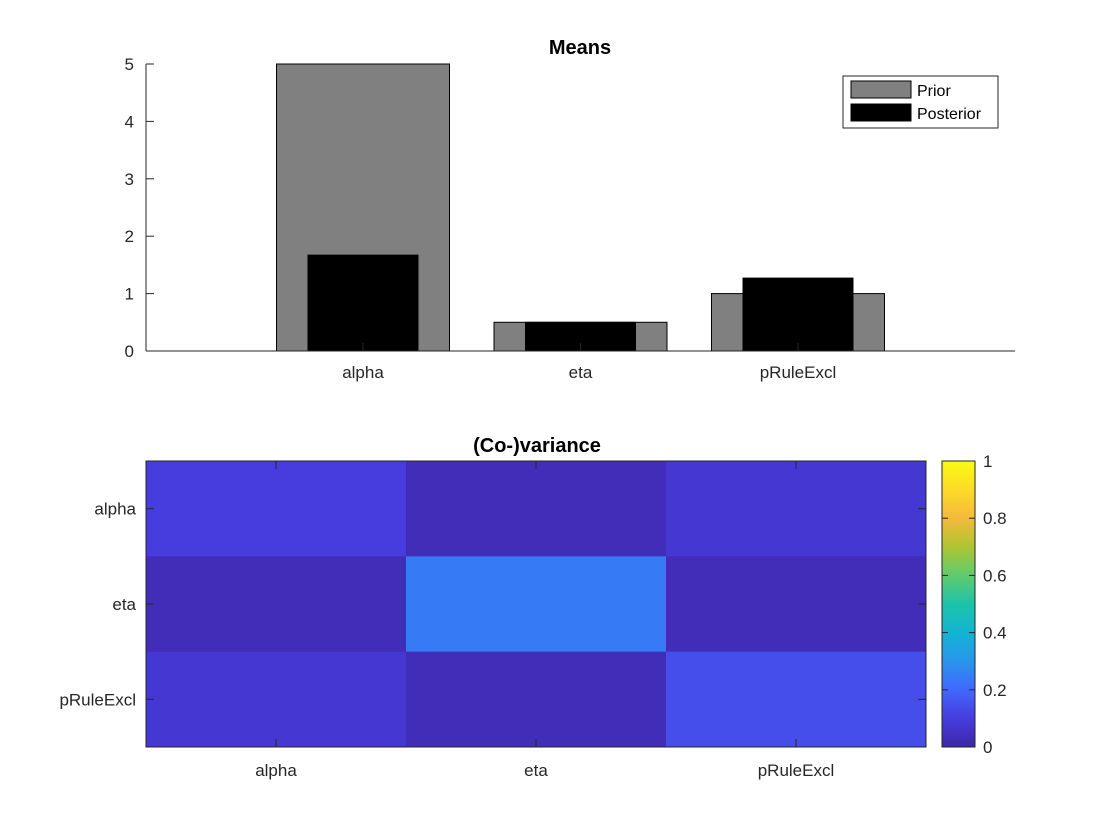 This screenshot has width=1120, height=840. What do you see at coordinates (798, 314) in the screenshot?
I see `bar-posterior-pRuleExcl` at bounding box center [798, 314].